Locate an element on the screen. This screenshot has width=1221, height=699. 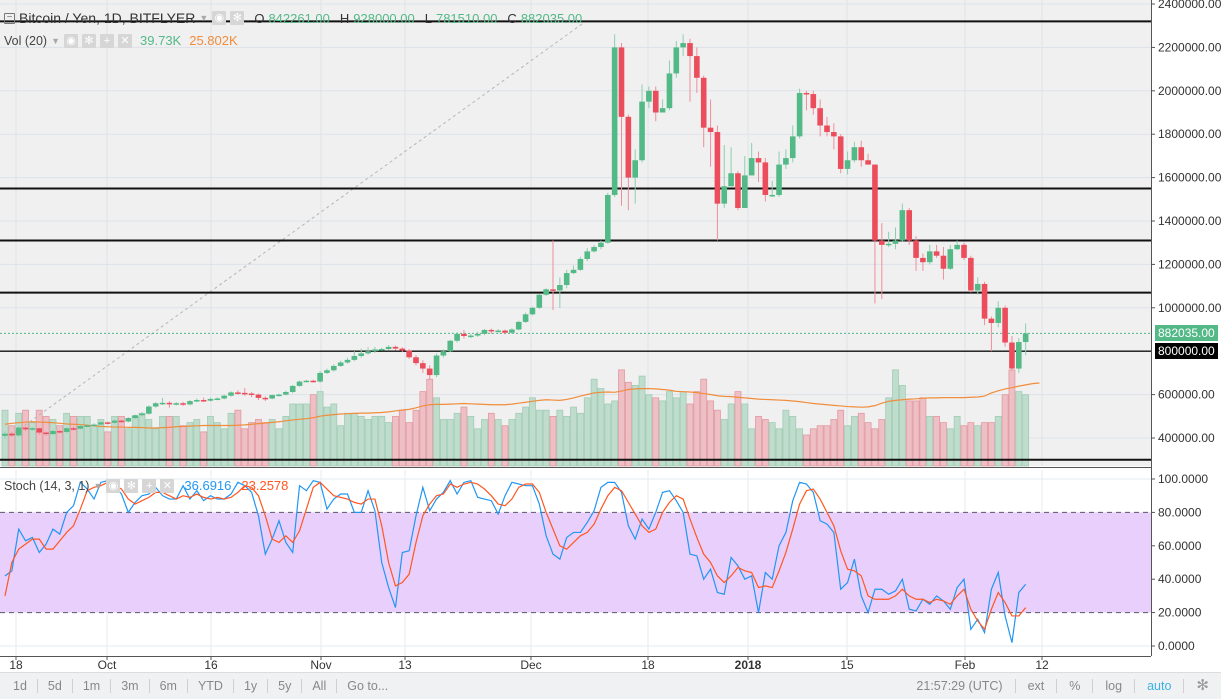
svg-text: 20.0000 is located at coordinates (1180, 613).